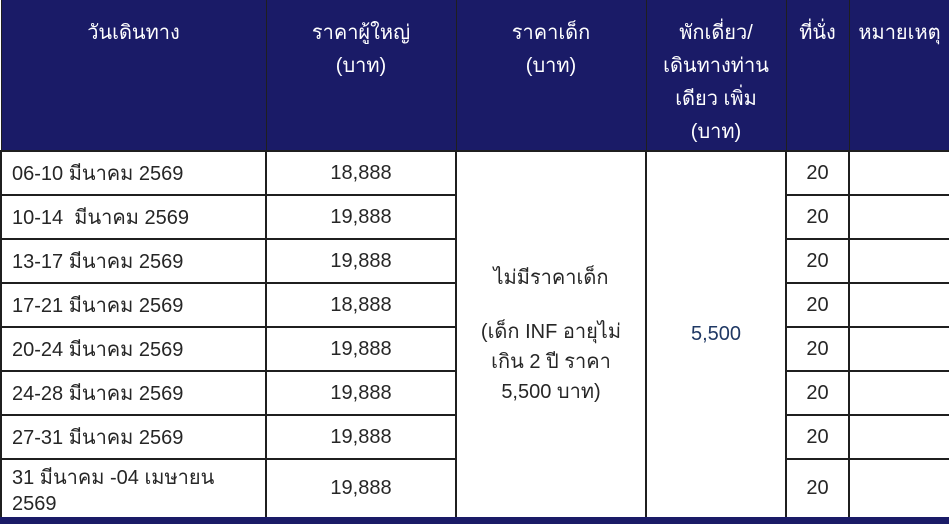 This screenshot has height=524, width=949. Describe the element at coordinates (133, 33) in the screenshot. I see `col-header-departure-date-label: วันเดินทาง` at that location.